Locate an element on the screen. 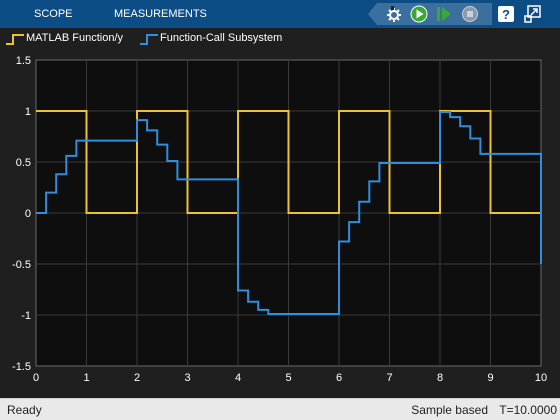 This screenshot has height=420, width=560. tab-measurements: MEASUREMENTS is located at coordinates (160, 14).